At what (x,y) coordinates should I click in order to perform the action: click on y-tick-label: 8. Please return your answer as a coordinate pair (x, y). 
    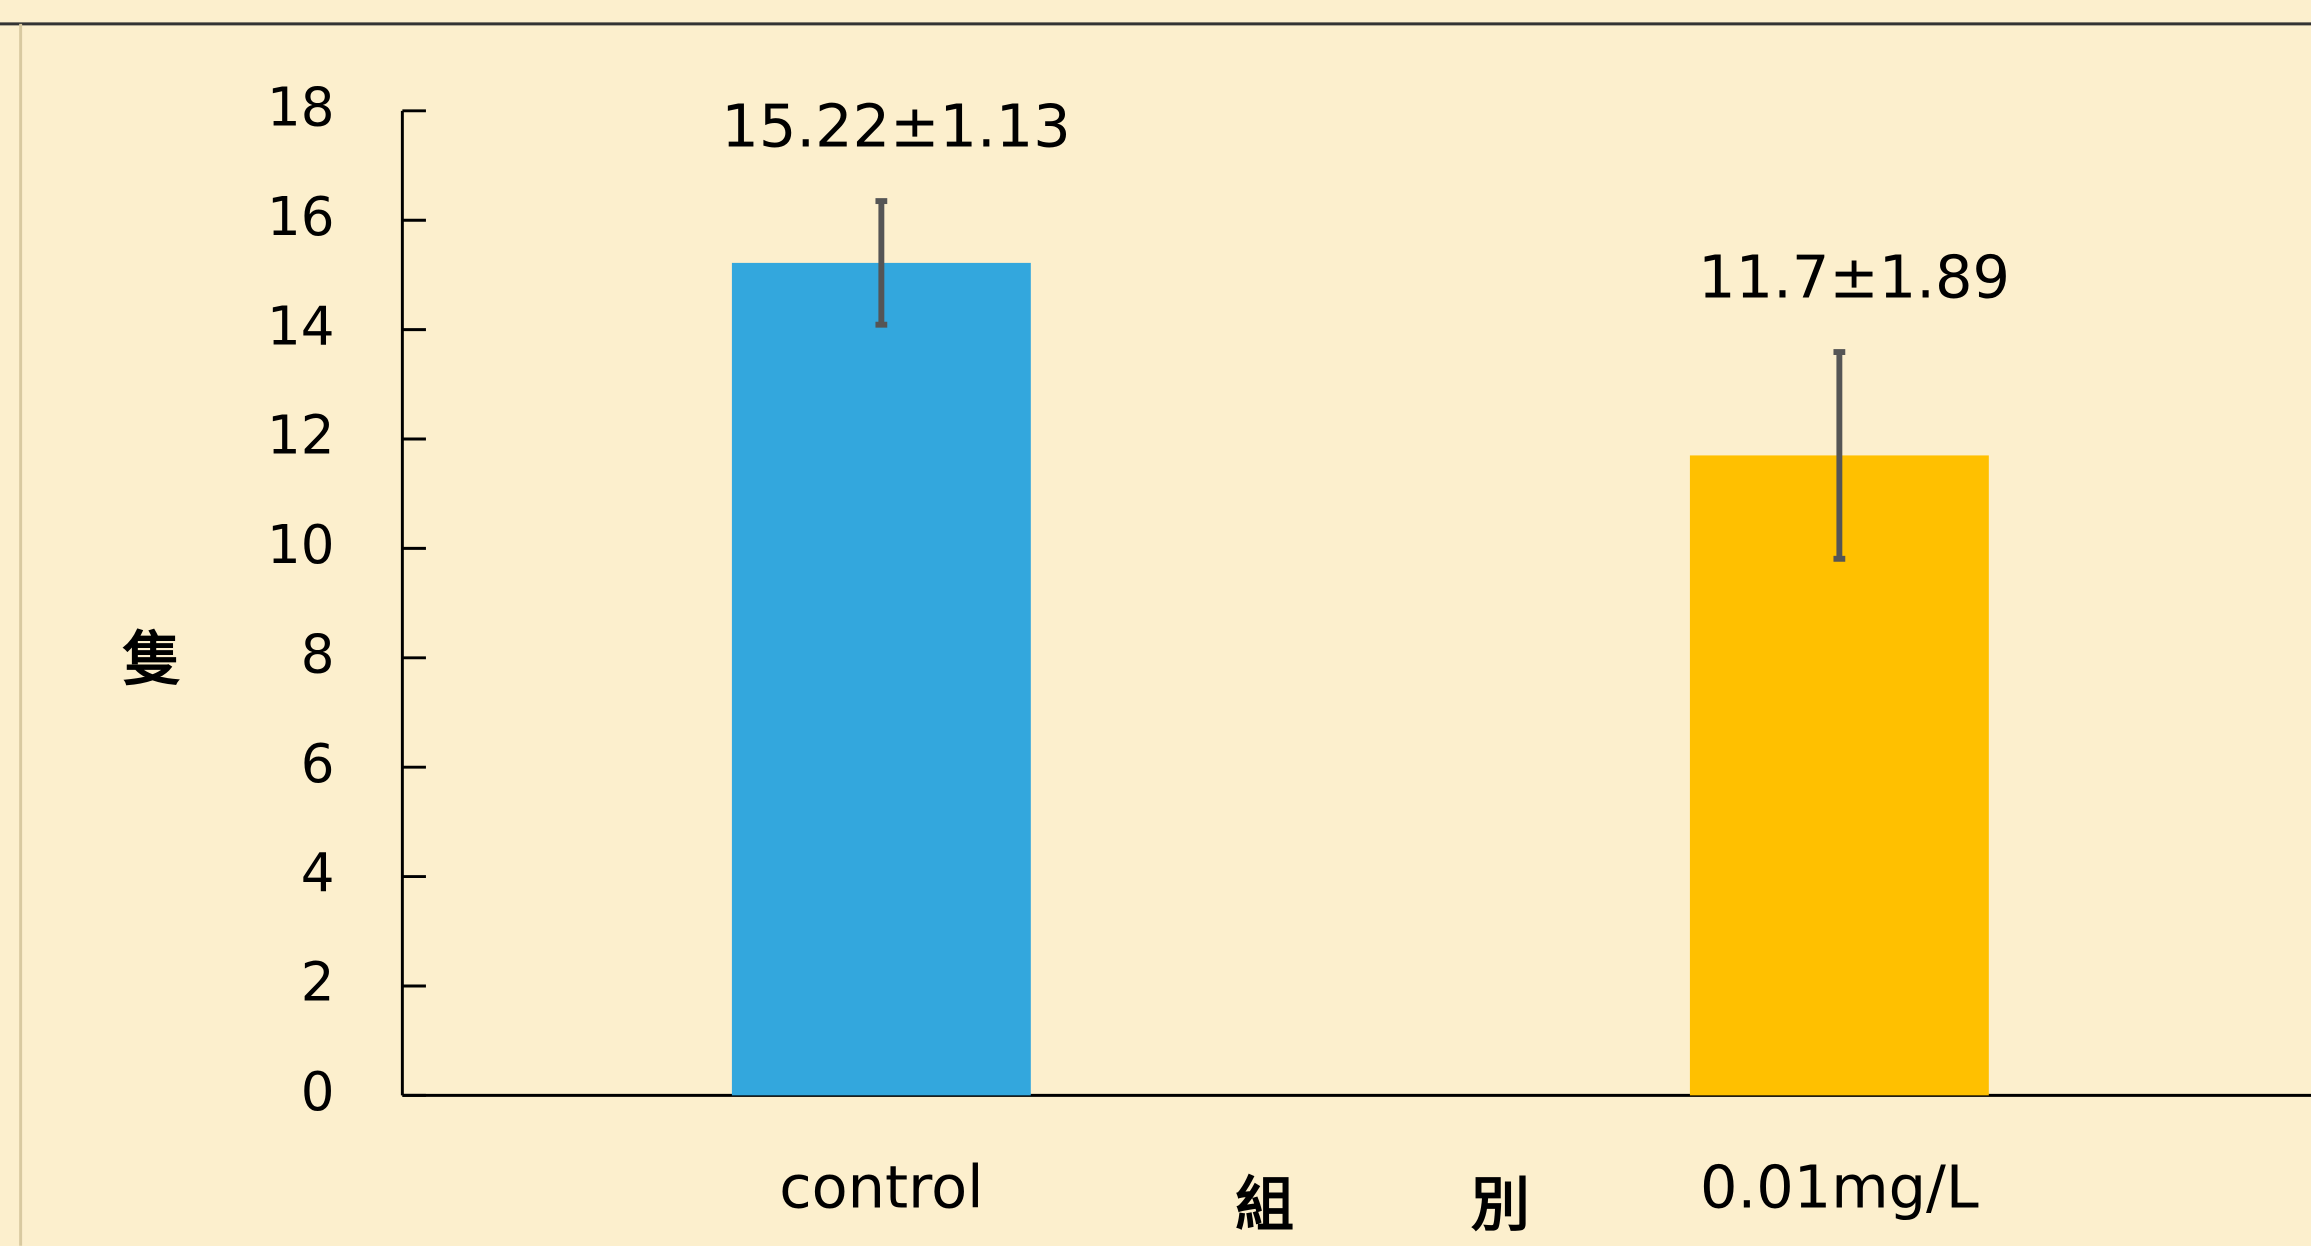
    Looking at the image, I should click on (318, 654).